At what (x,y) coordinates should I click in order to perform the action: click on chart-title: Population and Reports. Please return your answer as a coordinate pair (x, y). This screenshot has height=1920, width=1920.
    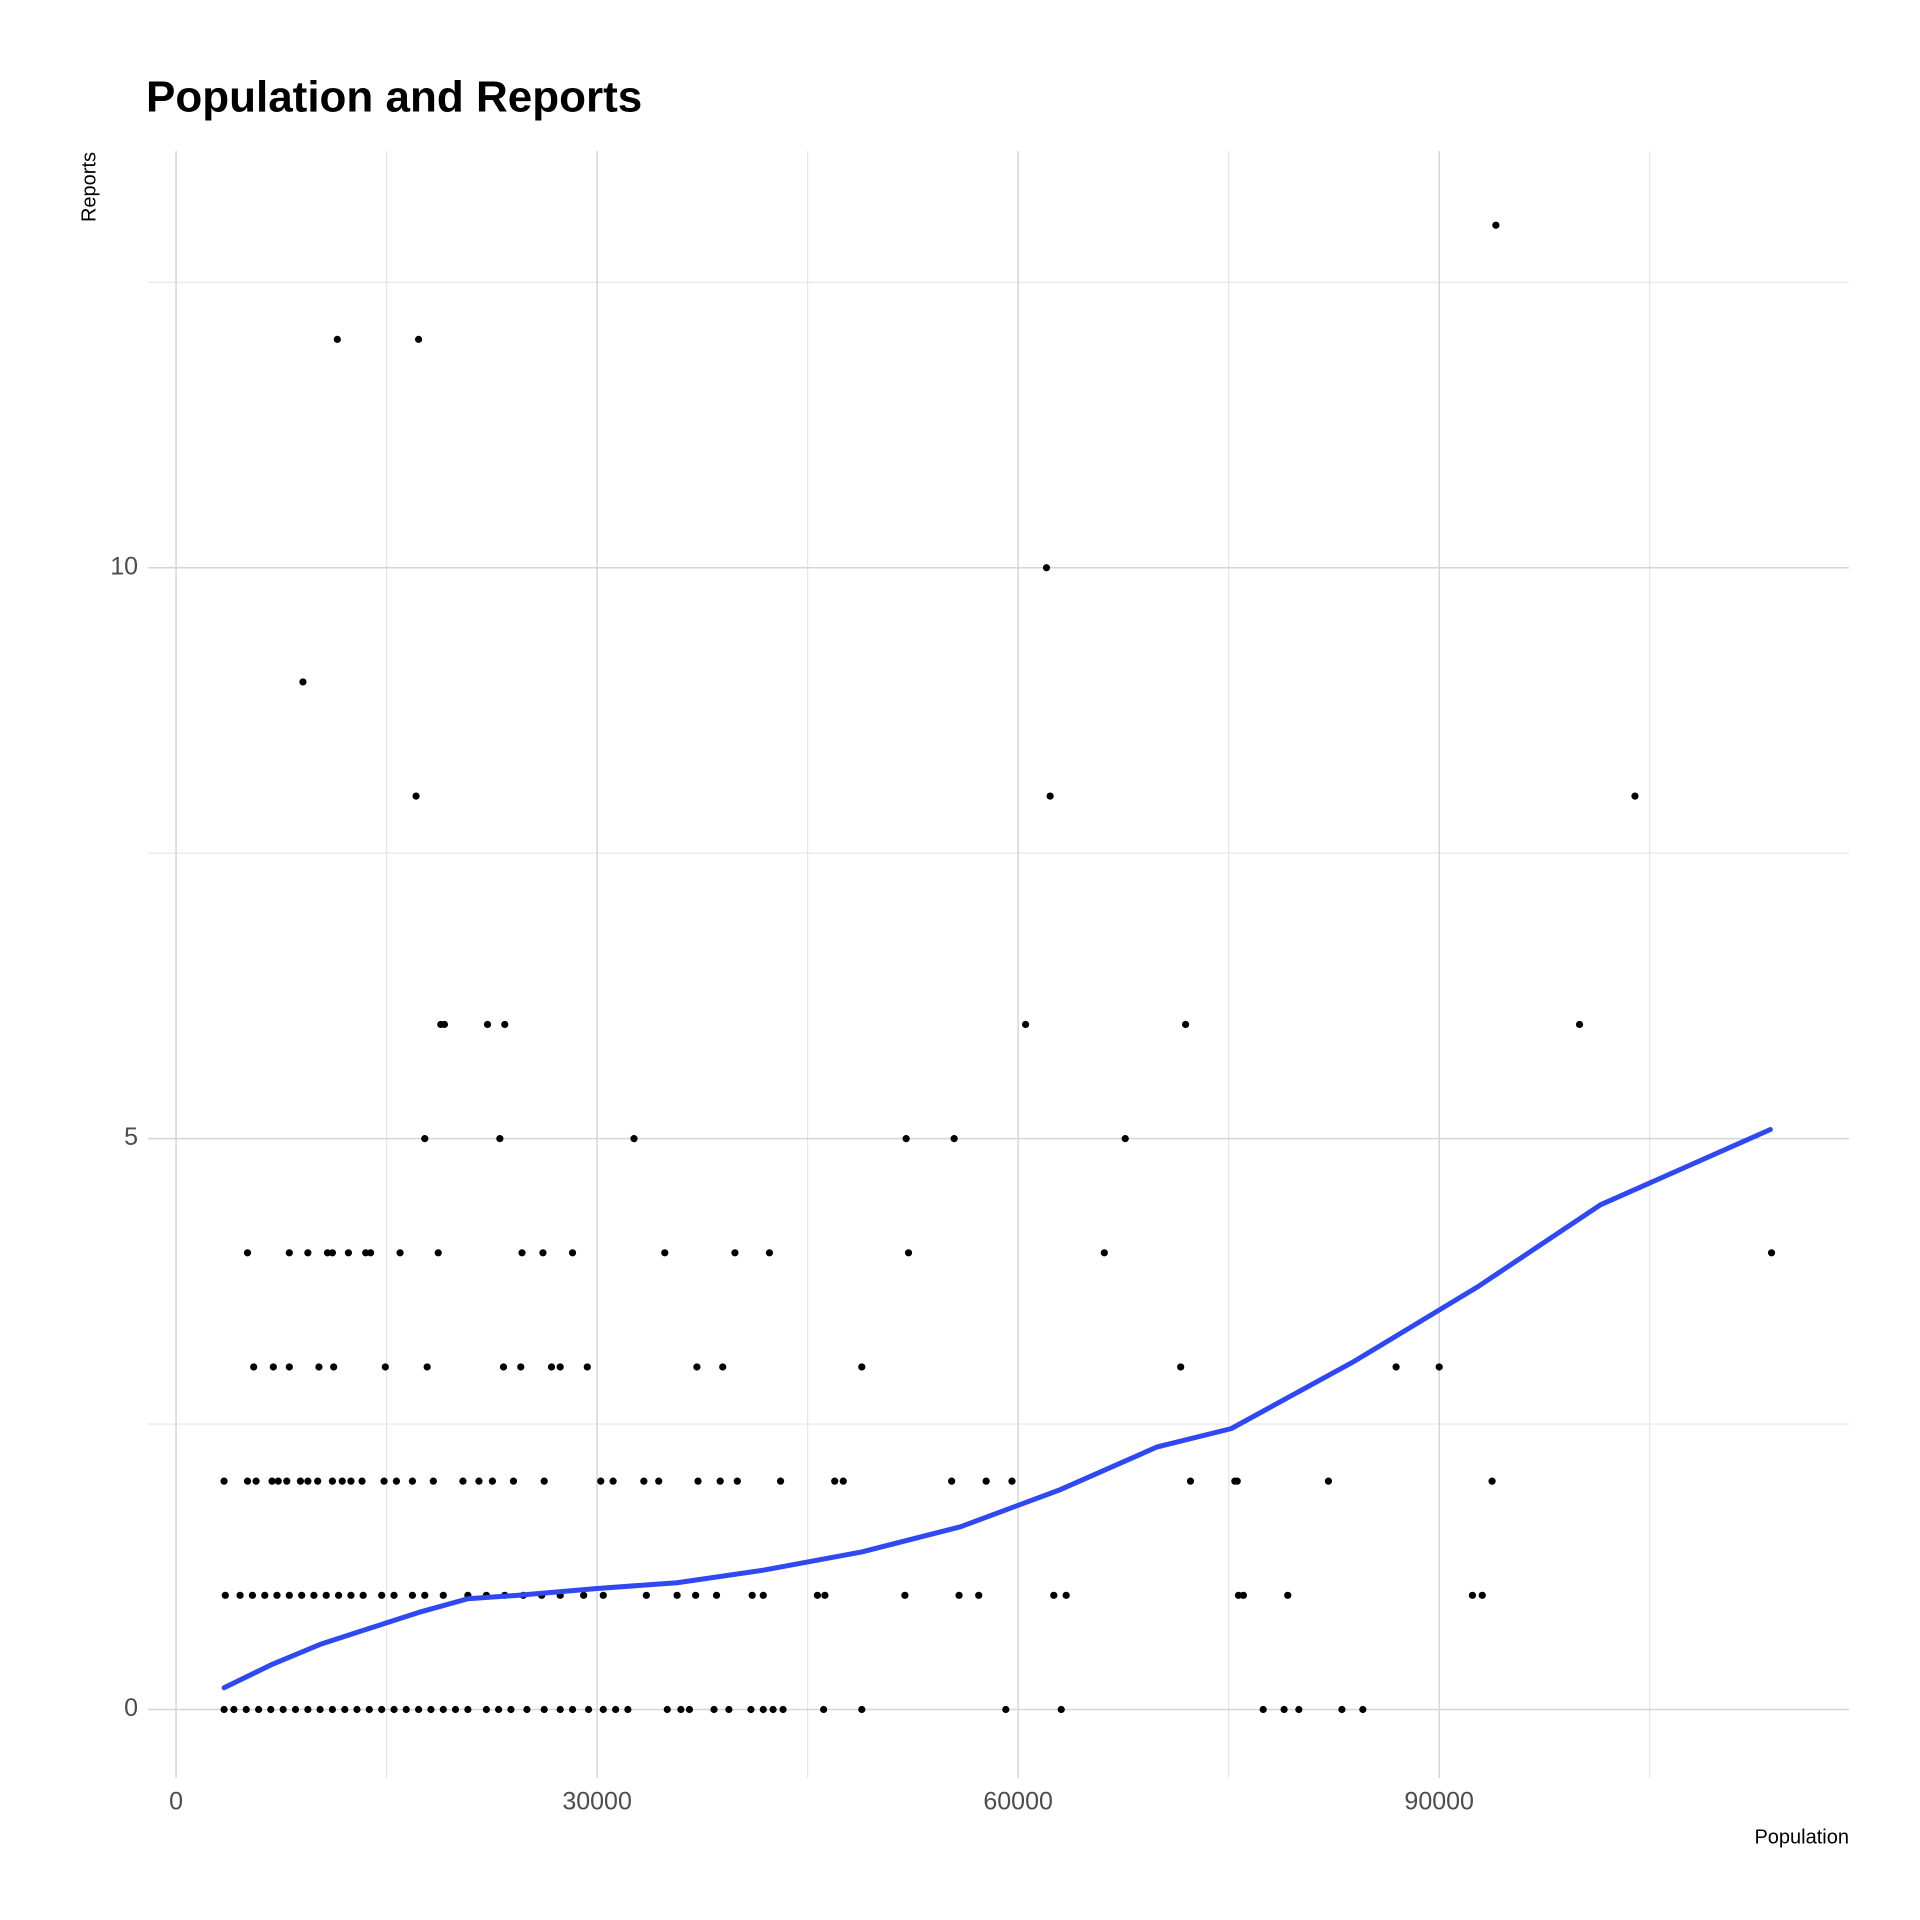
    Looking at the image, I should click on (394, 97).